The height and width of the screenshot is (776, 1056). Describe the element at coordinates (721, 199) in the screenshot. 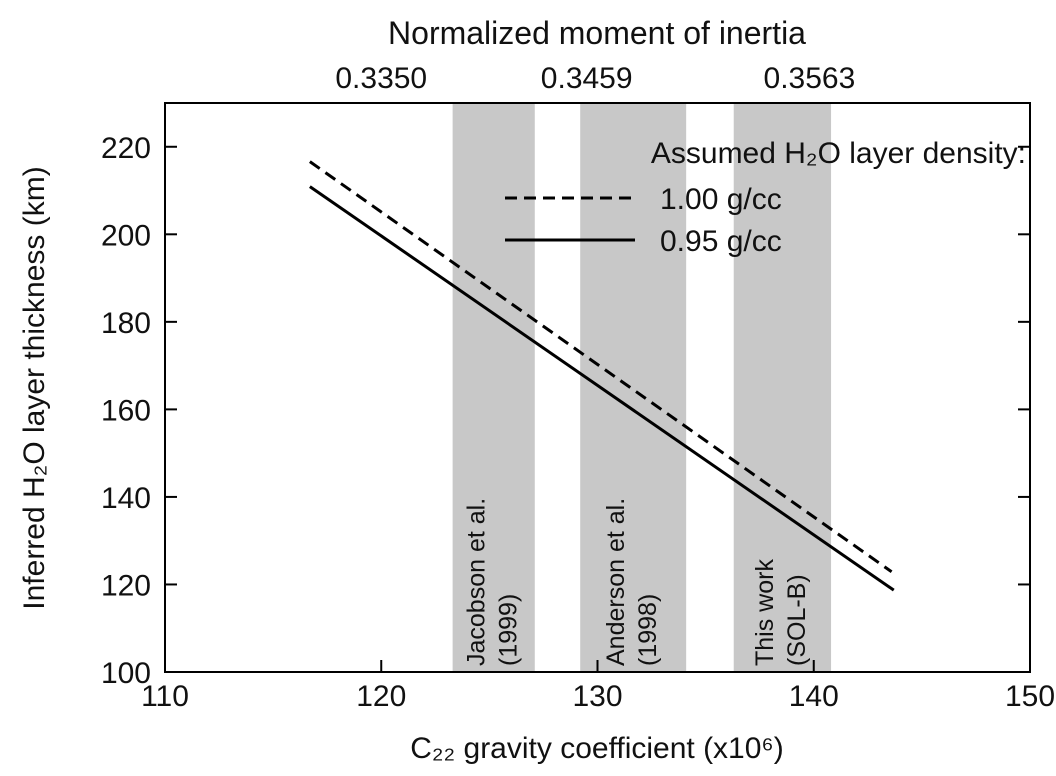

I see `legend-label: 1.00 g/cc` at that location.